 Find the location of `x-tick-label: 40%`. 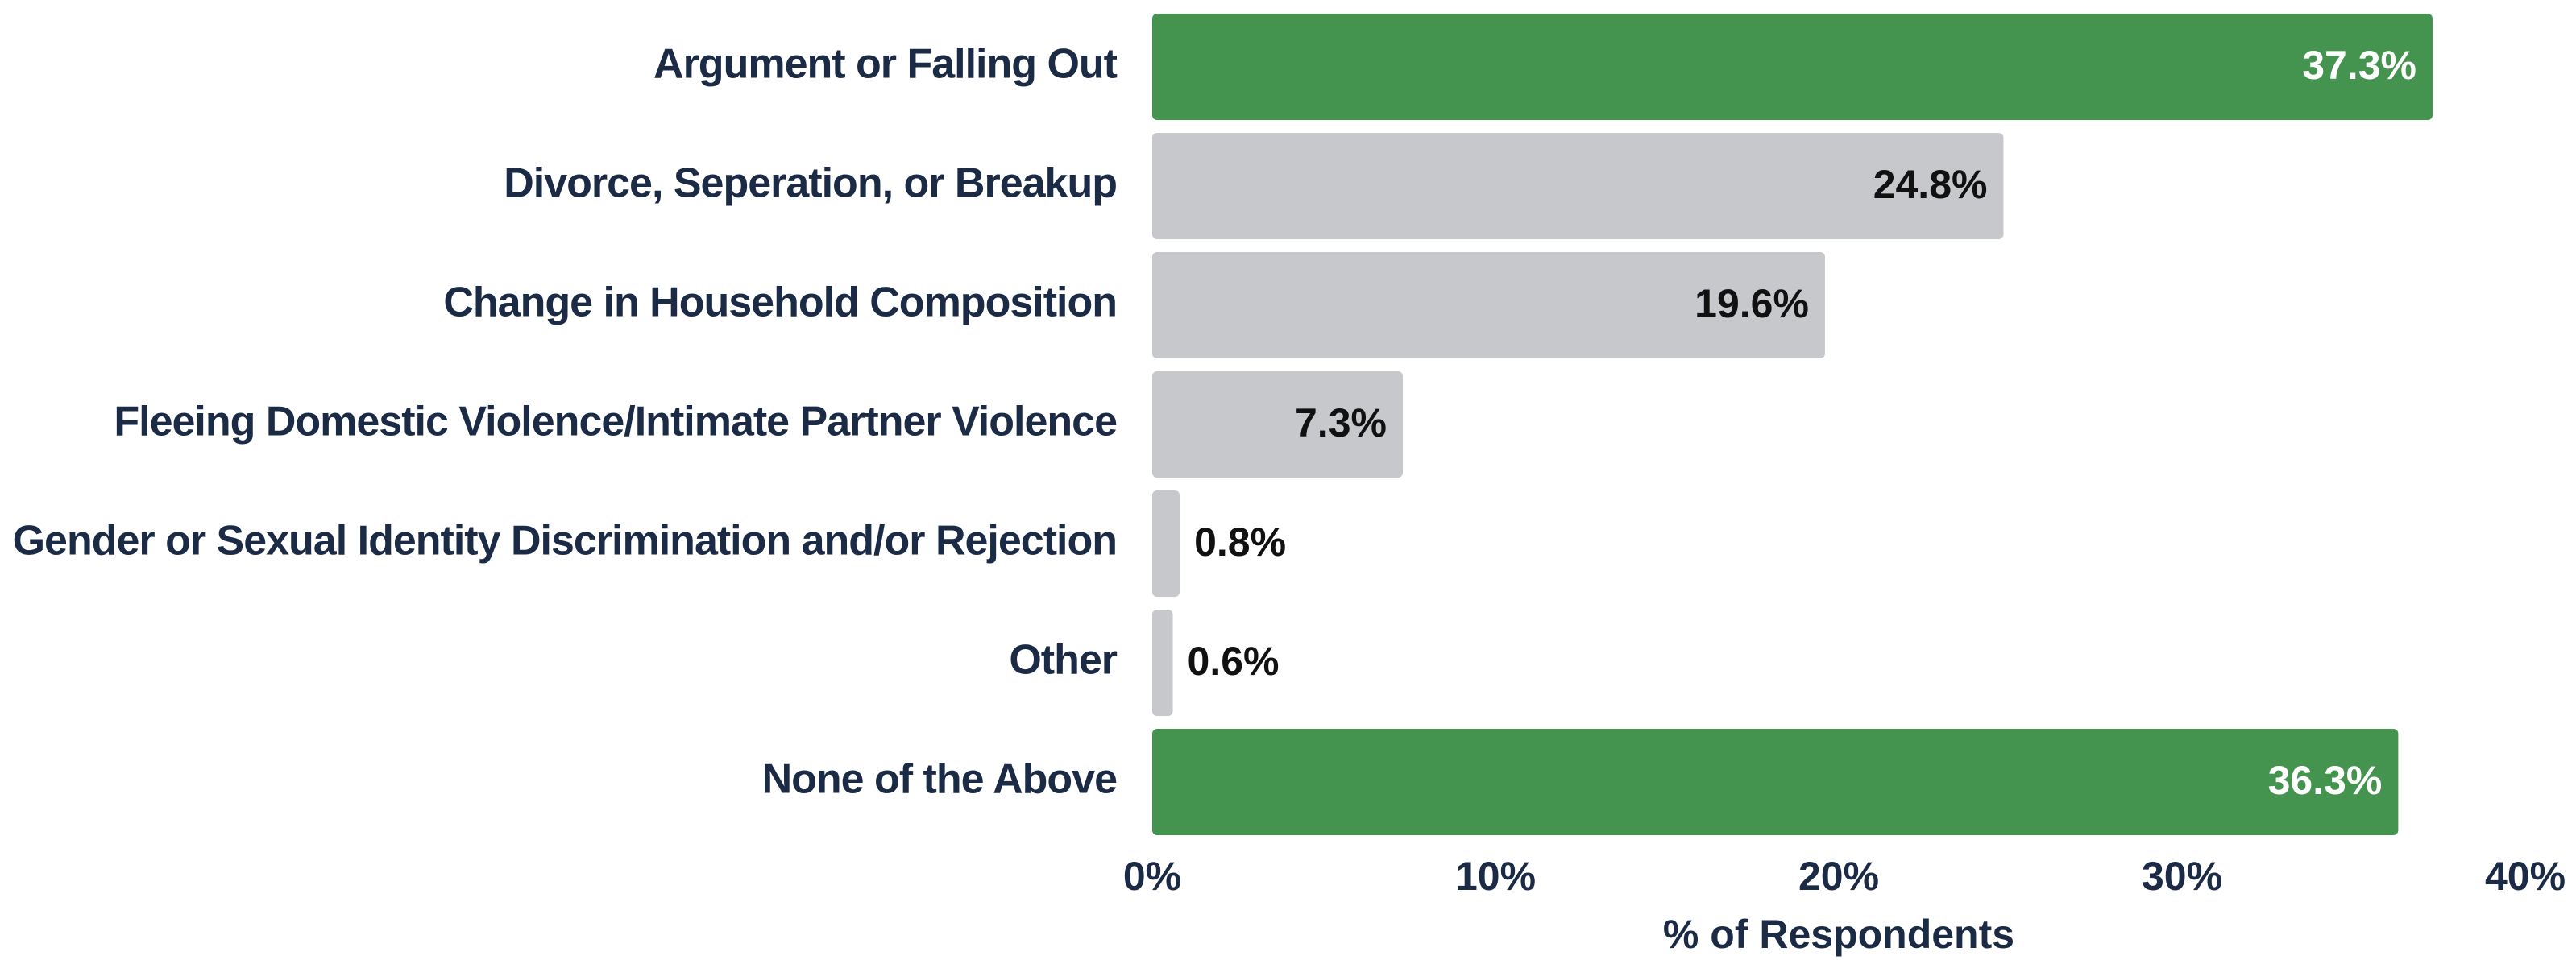

x-tick-label: 40% is located at coordinates (2525, 876).